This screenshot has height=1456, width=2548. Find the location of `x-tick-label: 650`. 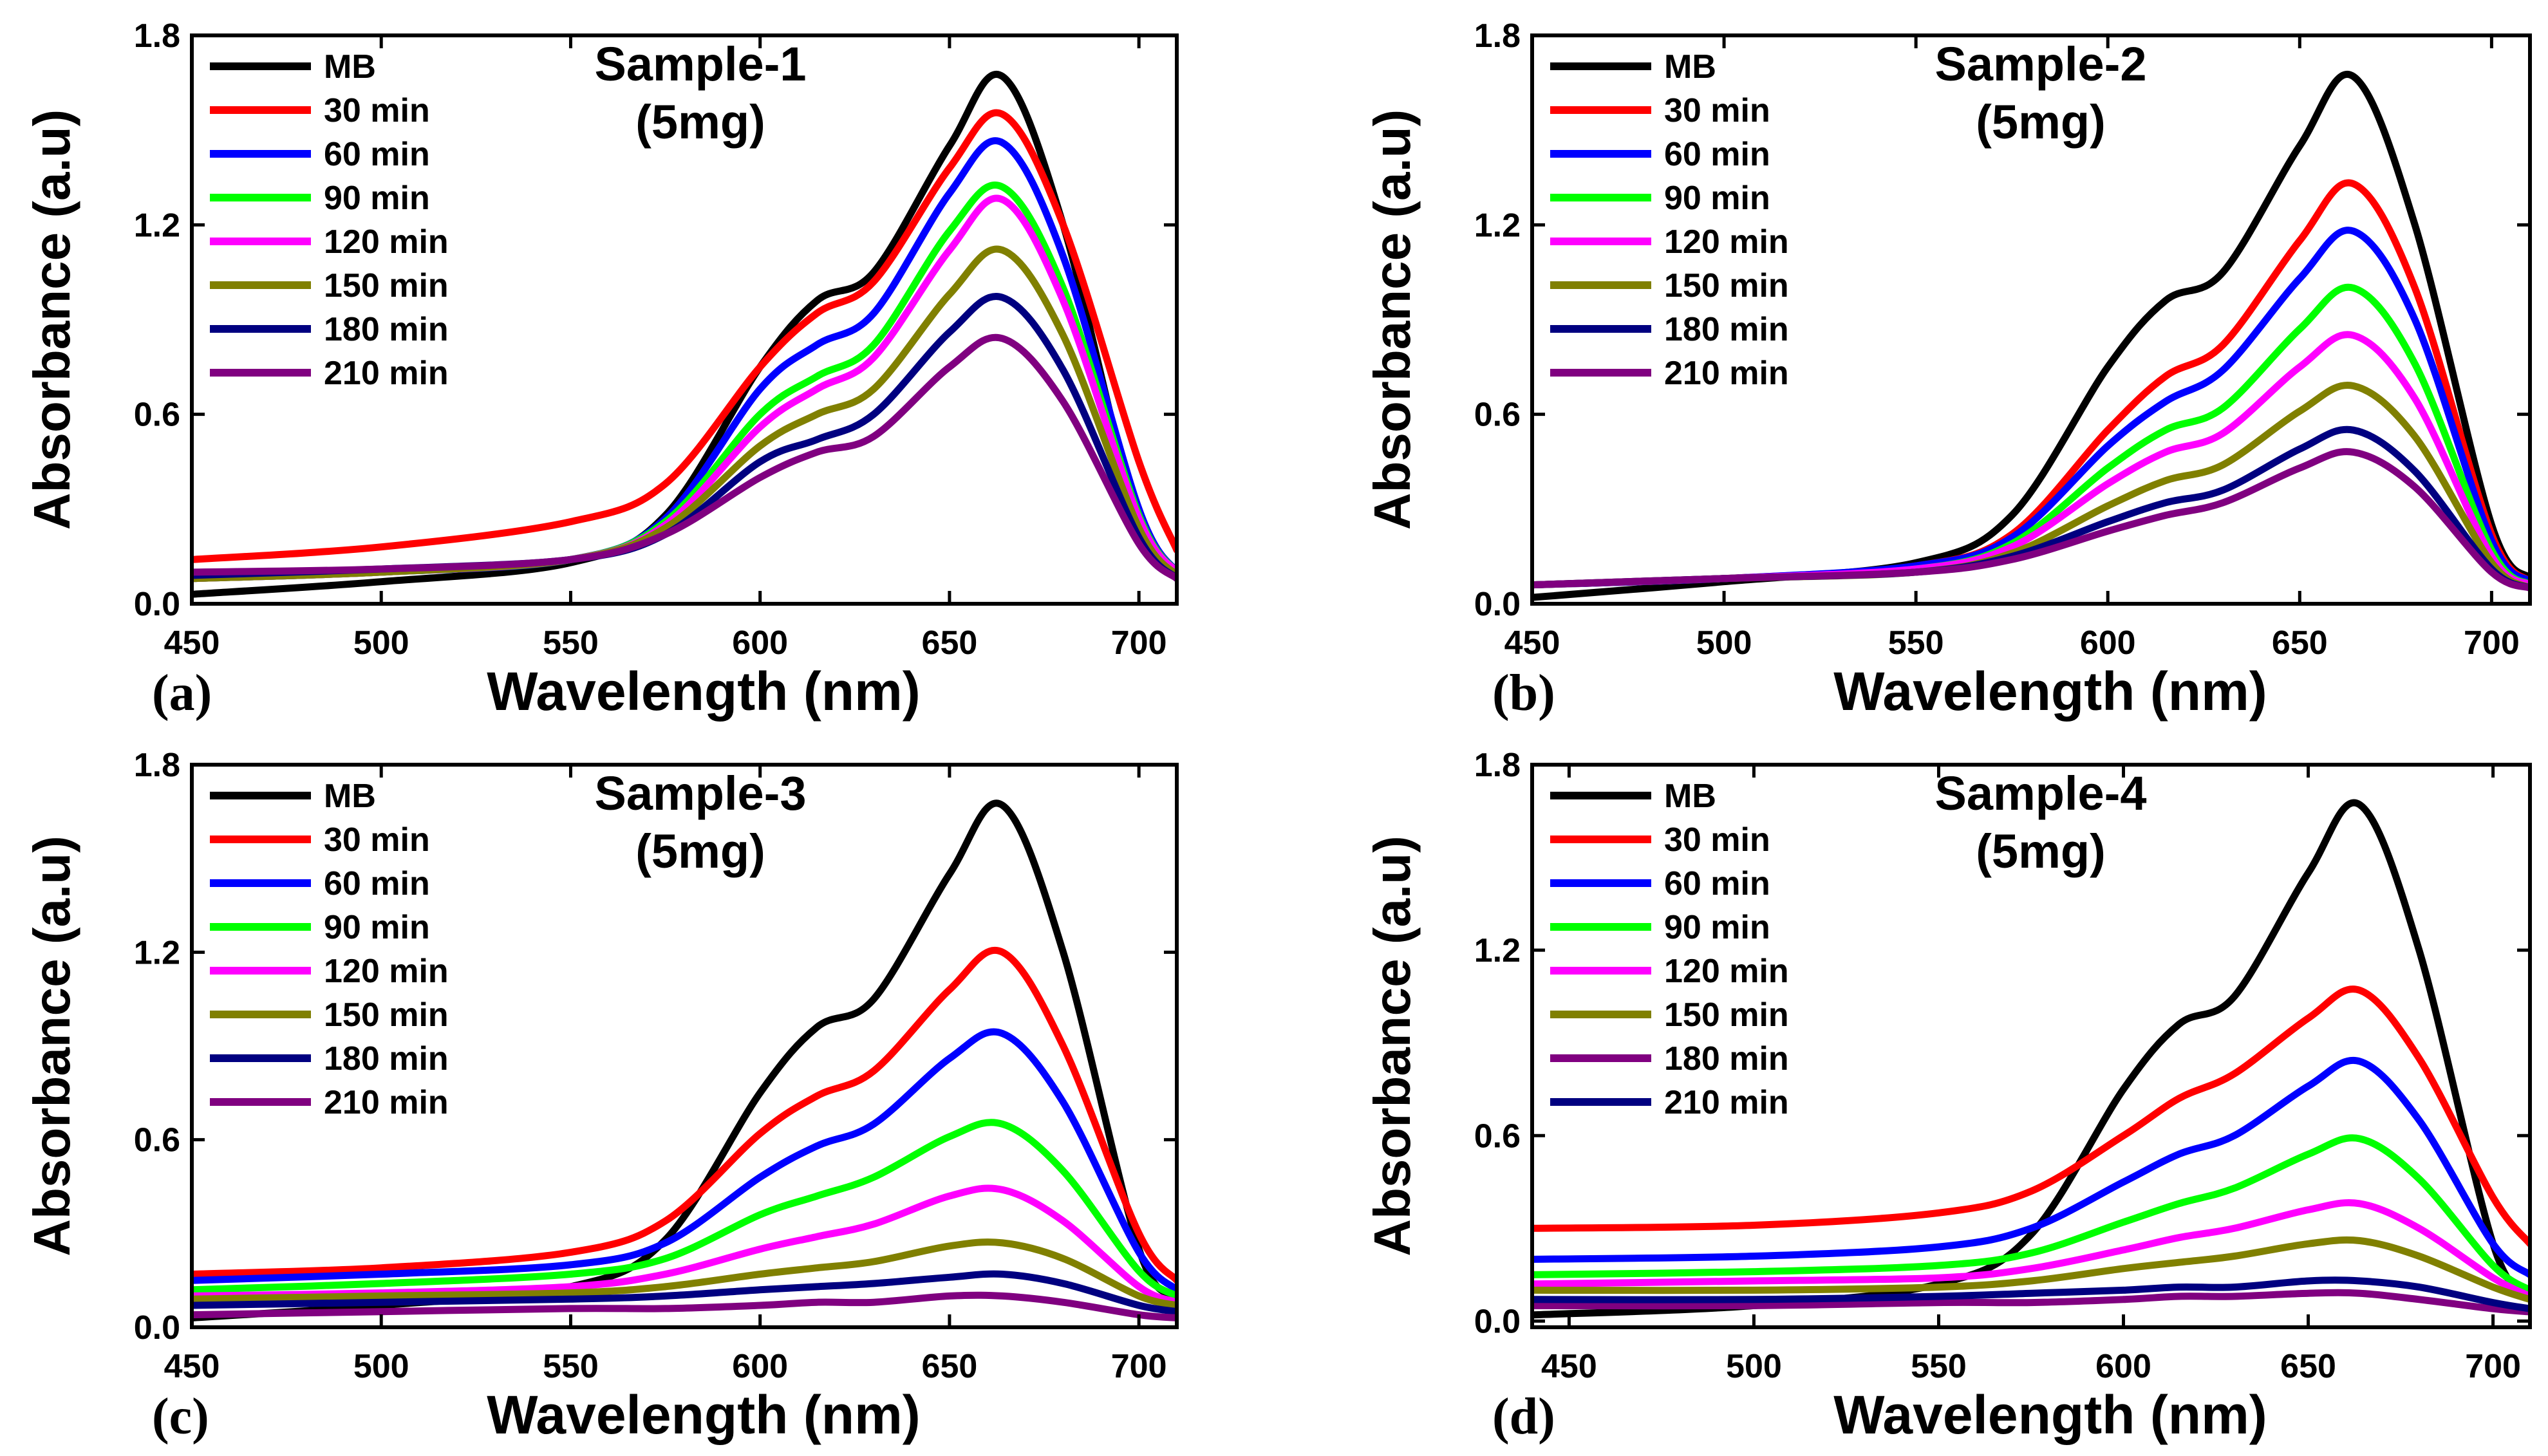

x-tick-label: 650 is located at coordinates (2308, 1366).